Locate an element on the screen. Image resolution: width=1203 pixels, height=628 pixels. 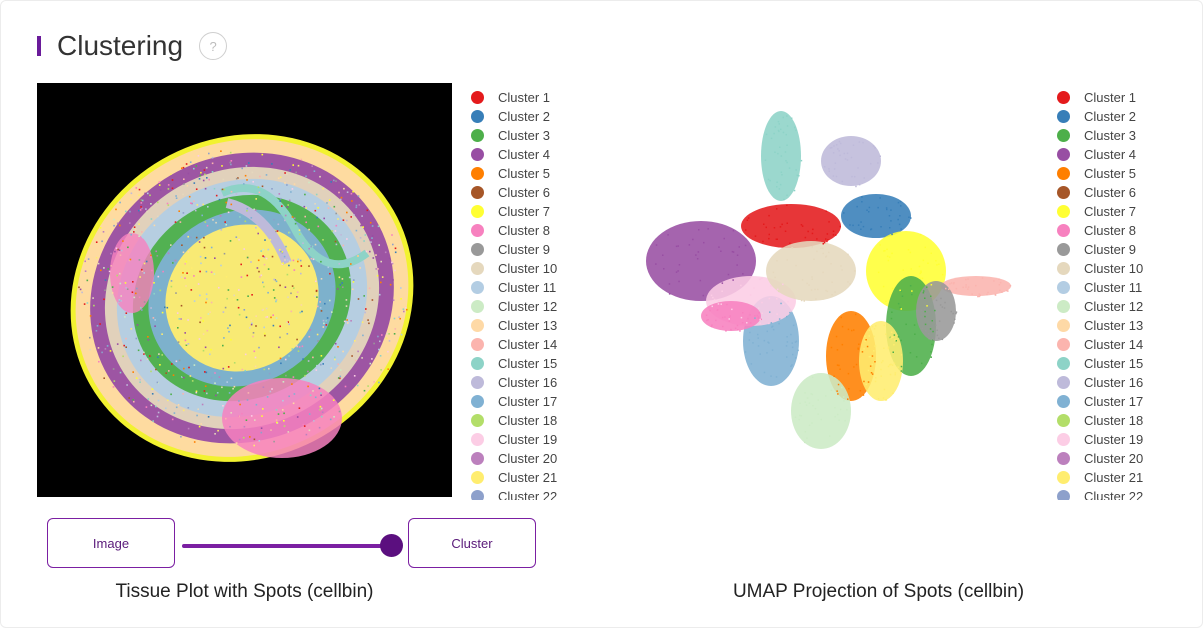
legend-label: Cluster 8 is located at coordinates (524, 230).